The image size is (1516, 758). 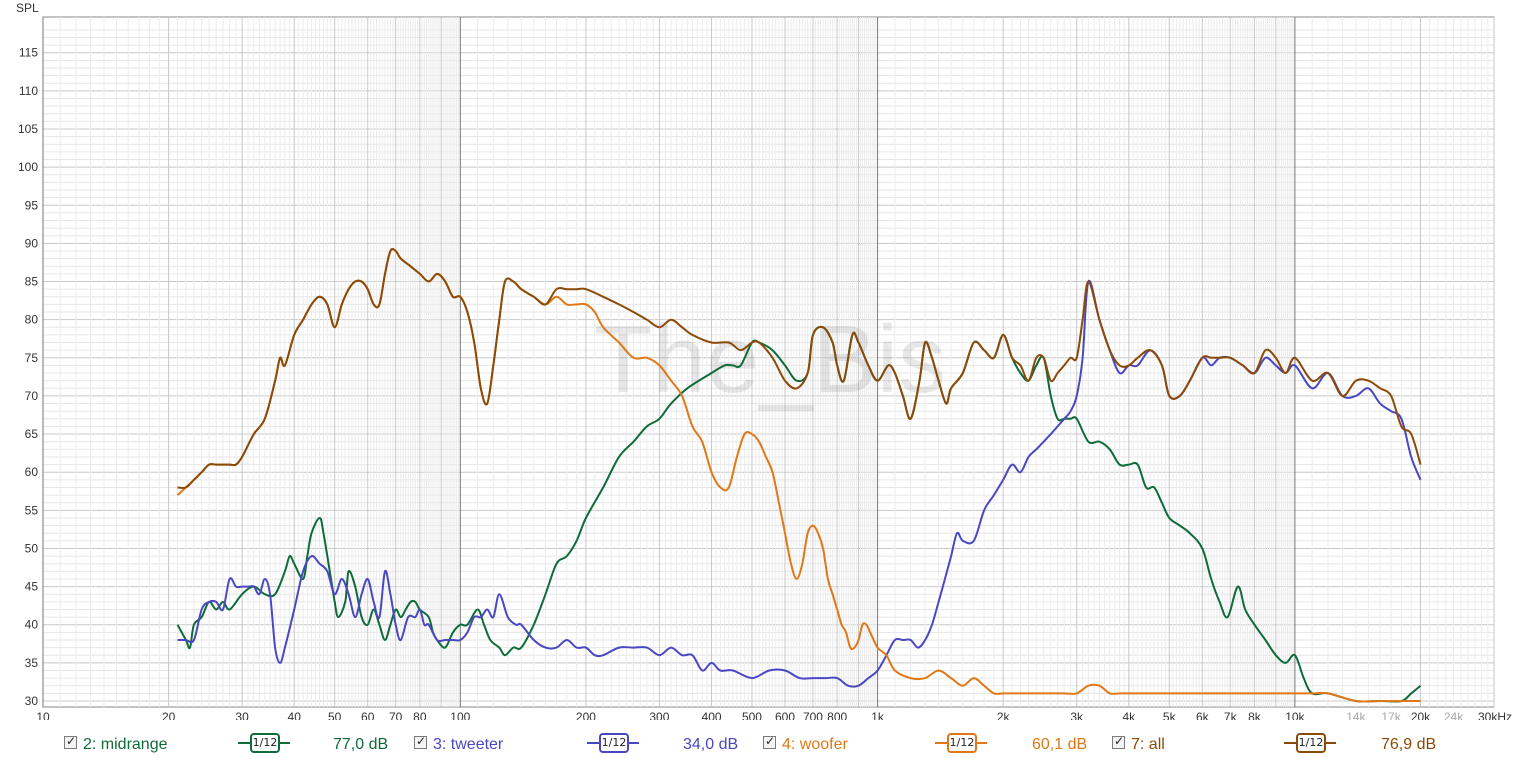 I want to click on legend-value: 77,0 dB, so click(x=361, y=744).